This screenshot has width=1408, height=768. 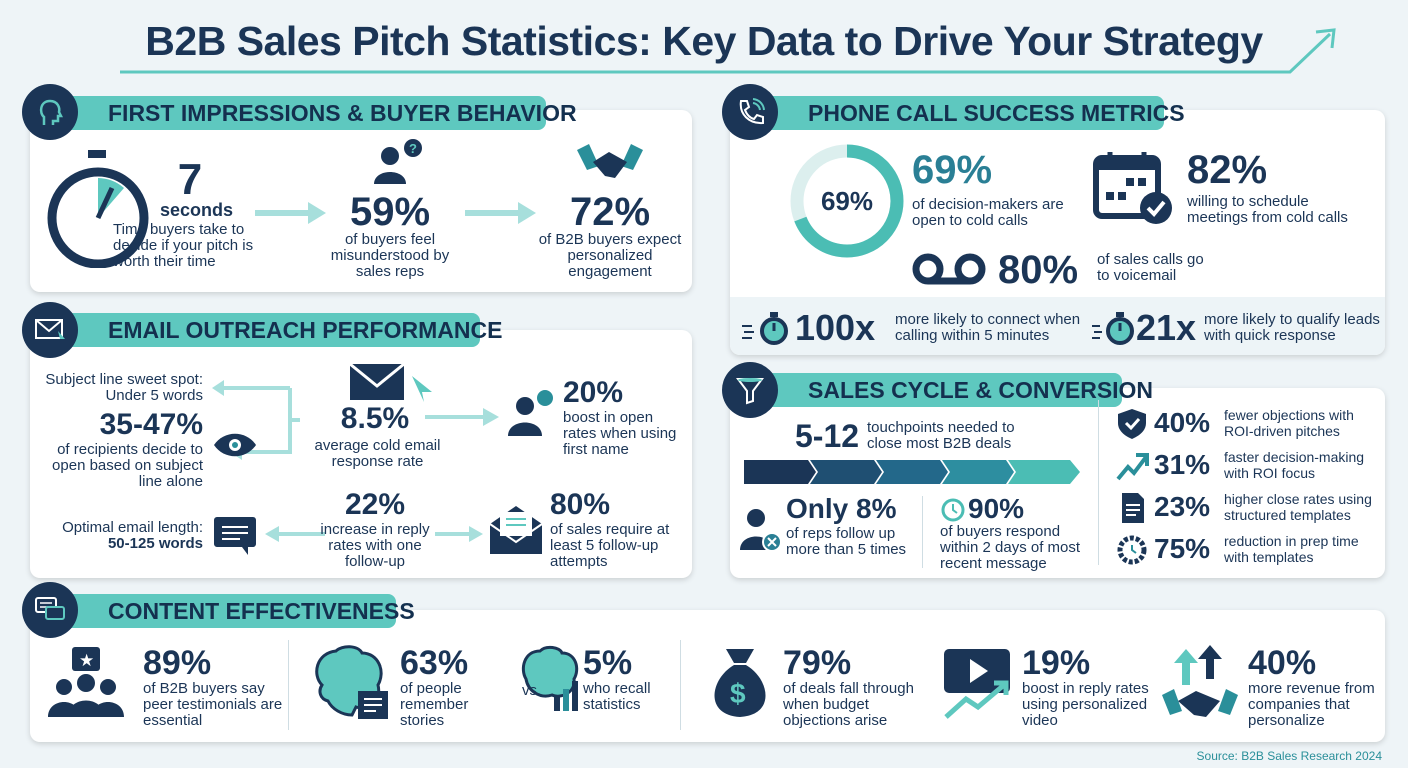 What do you see at coordinates (827, 436) in the screenshot?
I see `touchpoints-value: 5-12` at bounding box center [827, 436].